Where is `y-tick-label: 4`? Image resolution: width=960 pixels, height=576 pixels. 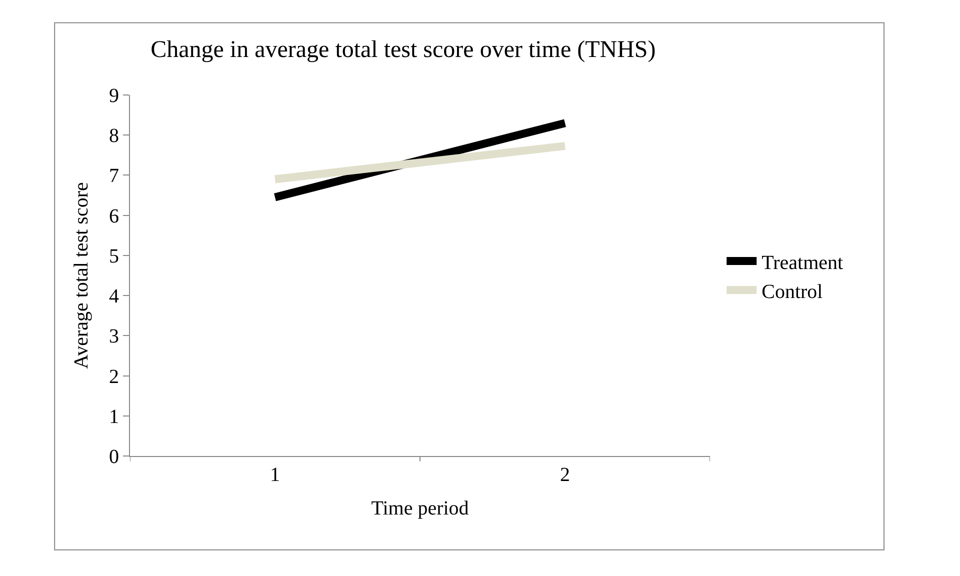 y-tick-label: 4 is located at coordinates (114, 297).